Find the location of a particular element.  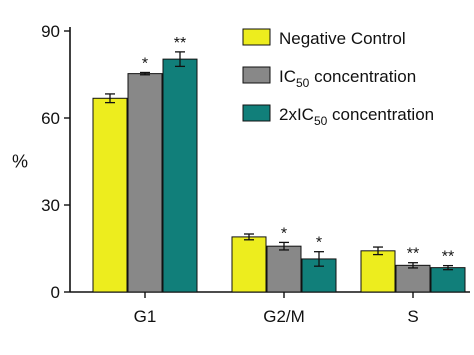

y-axis-label: % is located at coordinates (20, 162).